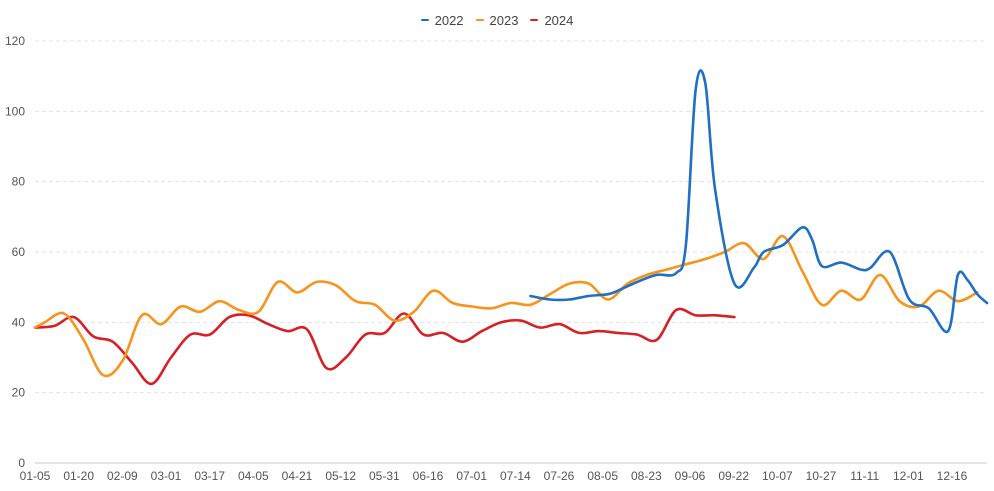  What do you see at coordinates (515, 476) in the screenshot?
I see `x-tick-label: 07-14` at bounding box center [515, 476].